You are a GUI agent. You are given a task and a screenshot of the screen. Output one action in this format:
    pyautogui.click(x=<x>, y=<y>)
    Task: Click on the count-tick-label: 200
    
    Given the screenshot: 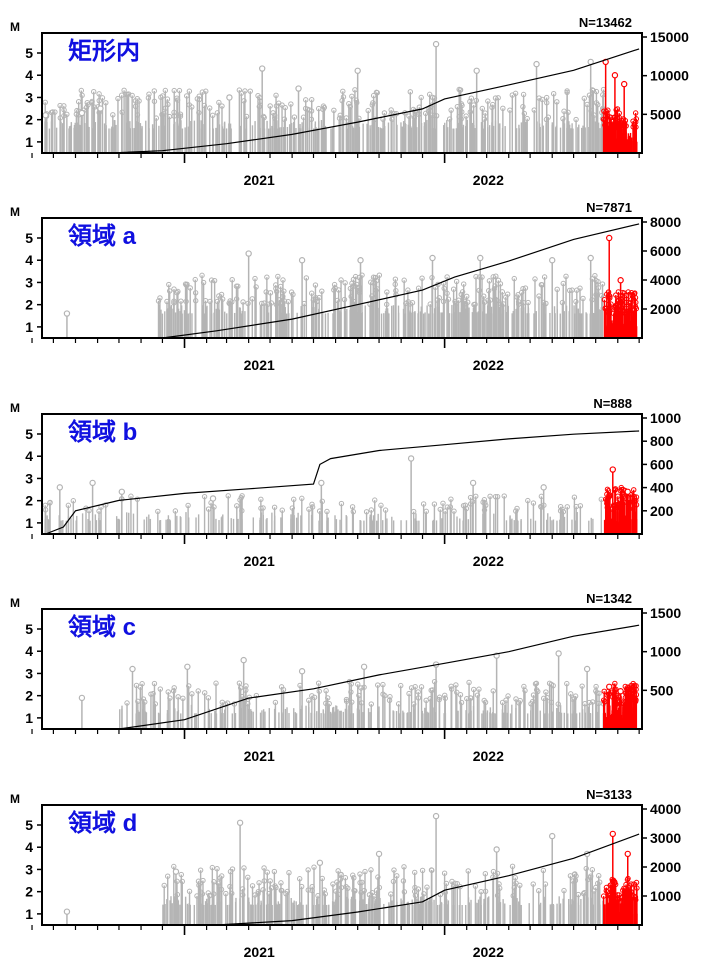 What is the action you would take?
    pyautogui.click(x=662, y=511)
    